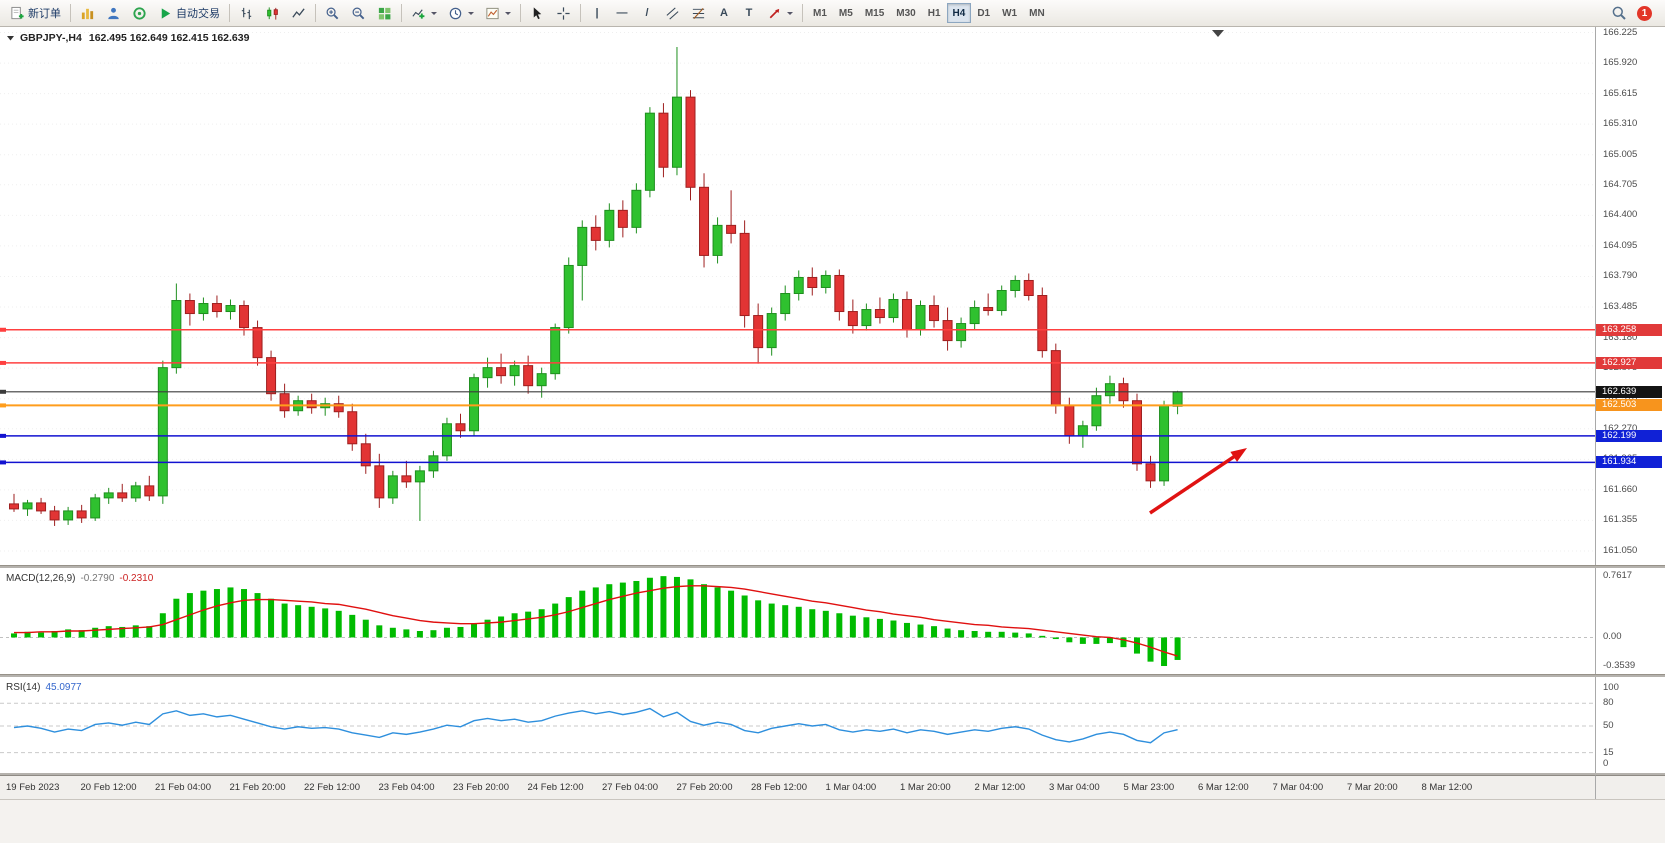 This screenshot has height=843, width=1665. Describe the element at coordinates (934, 13) in the screenshot. I see `timeframe-h1-button: H1` at that location.